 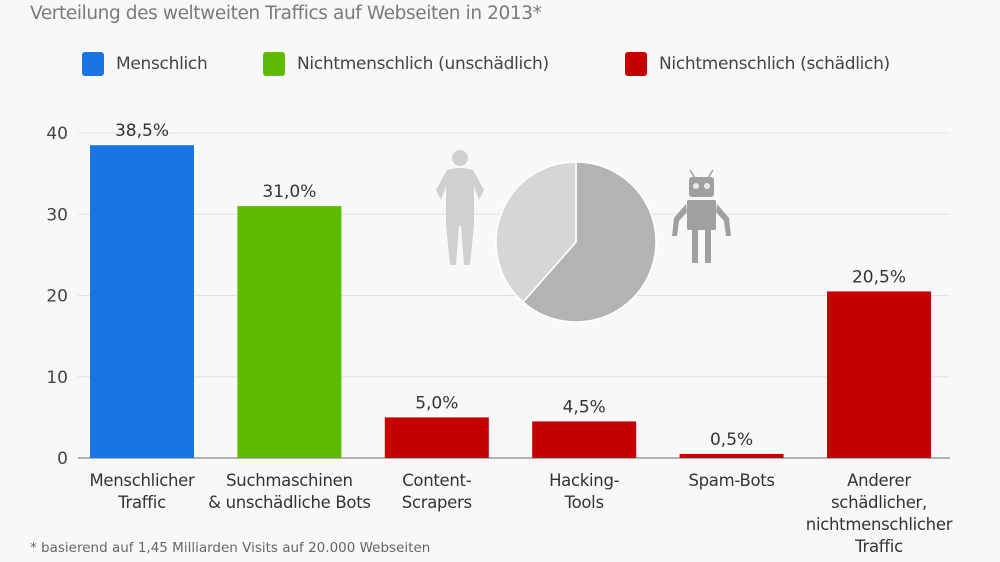 I want to click on data-label: 0,5%, so click(x=731, y=440).